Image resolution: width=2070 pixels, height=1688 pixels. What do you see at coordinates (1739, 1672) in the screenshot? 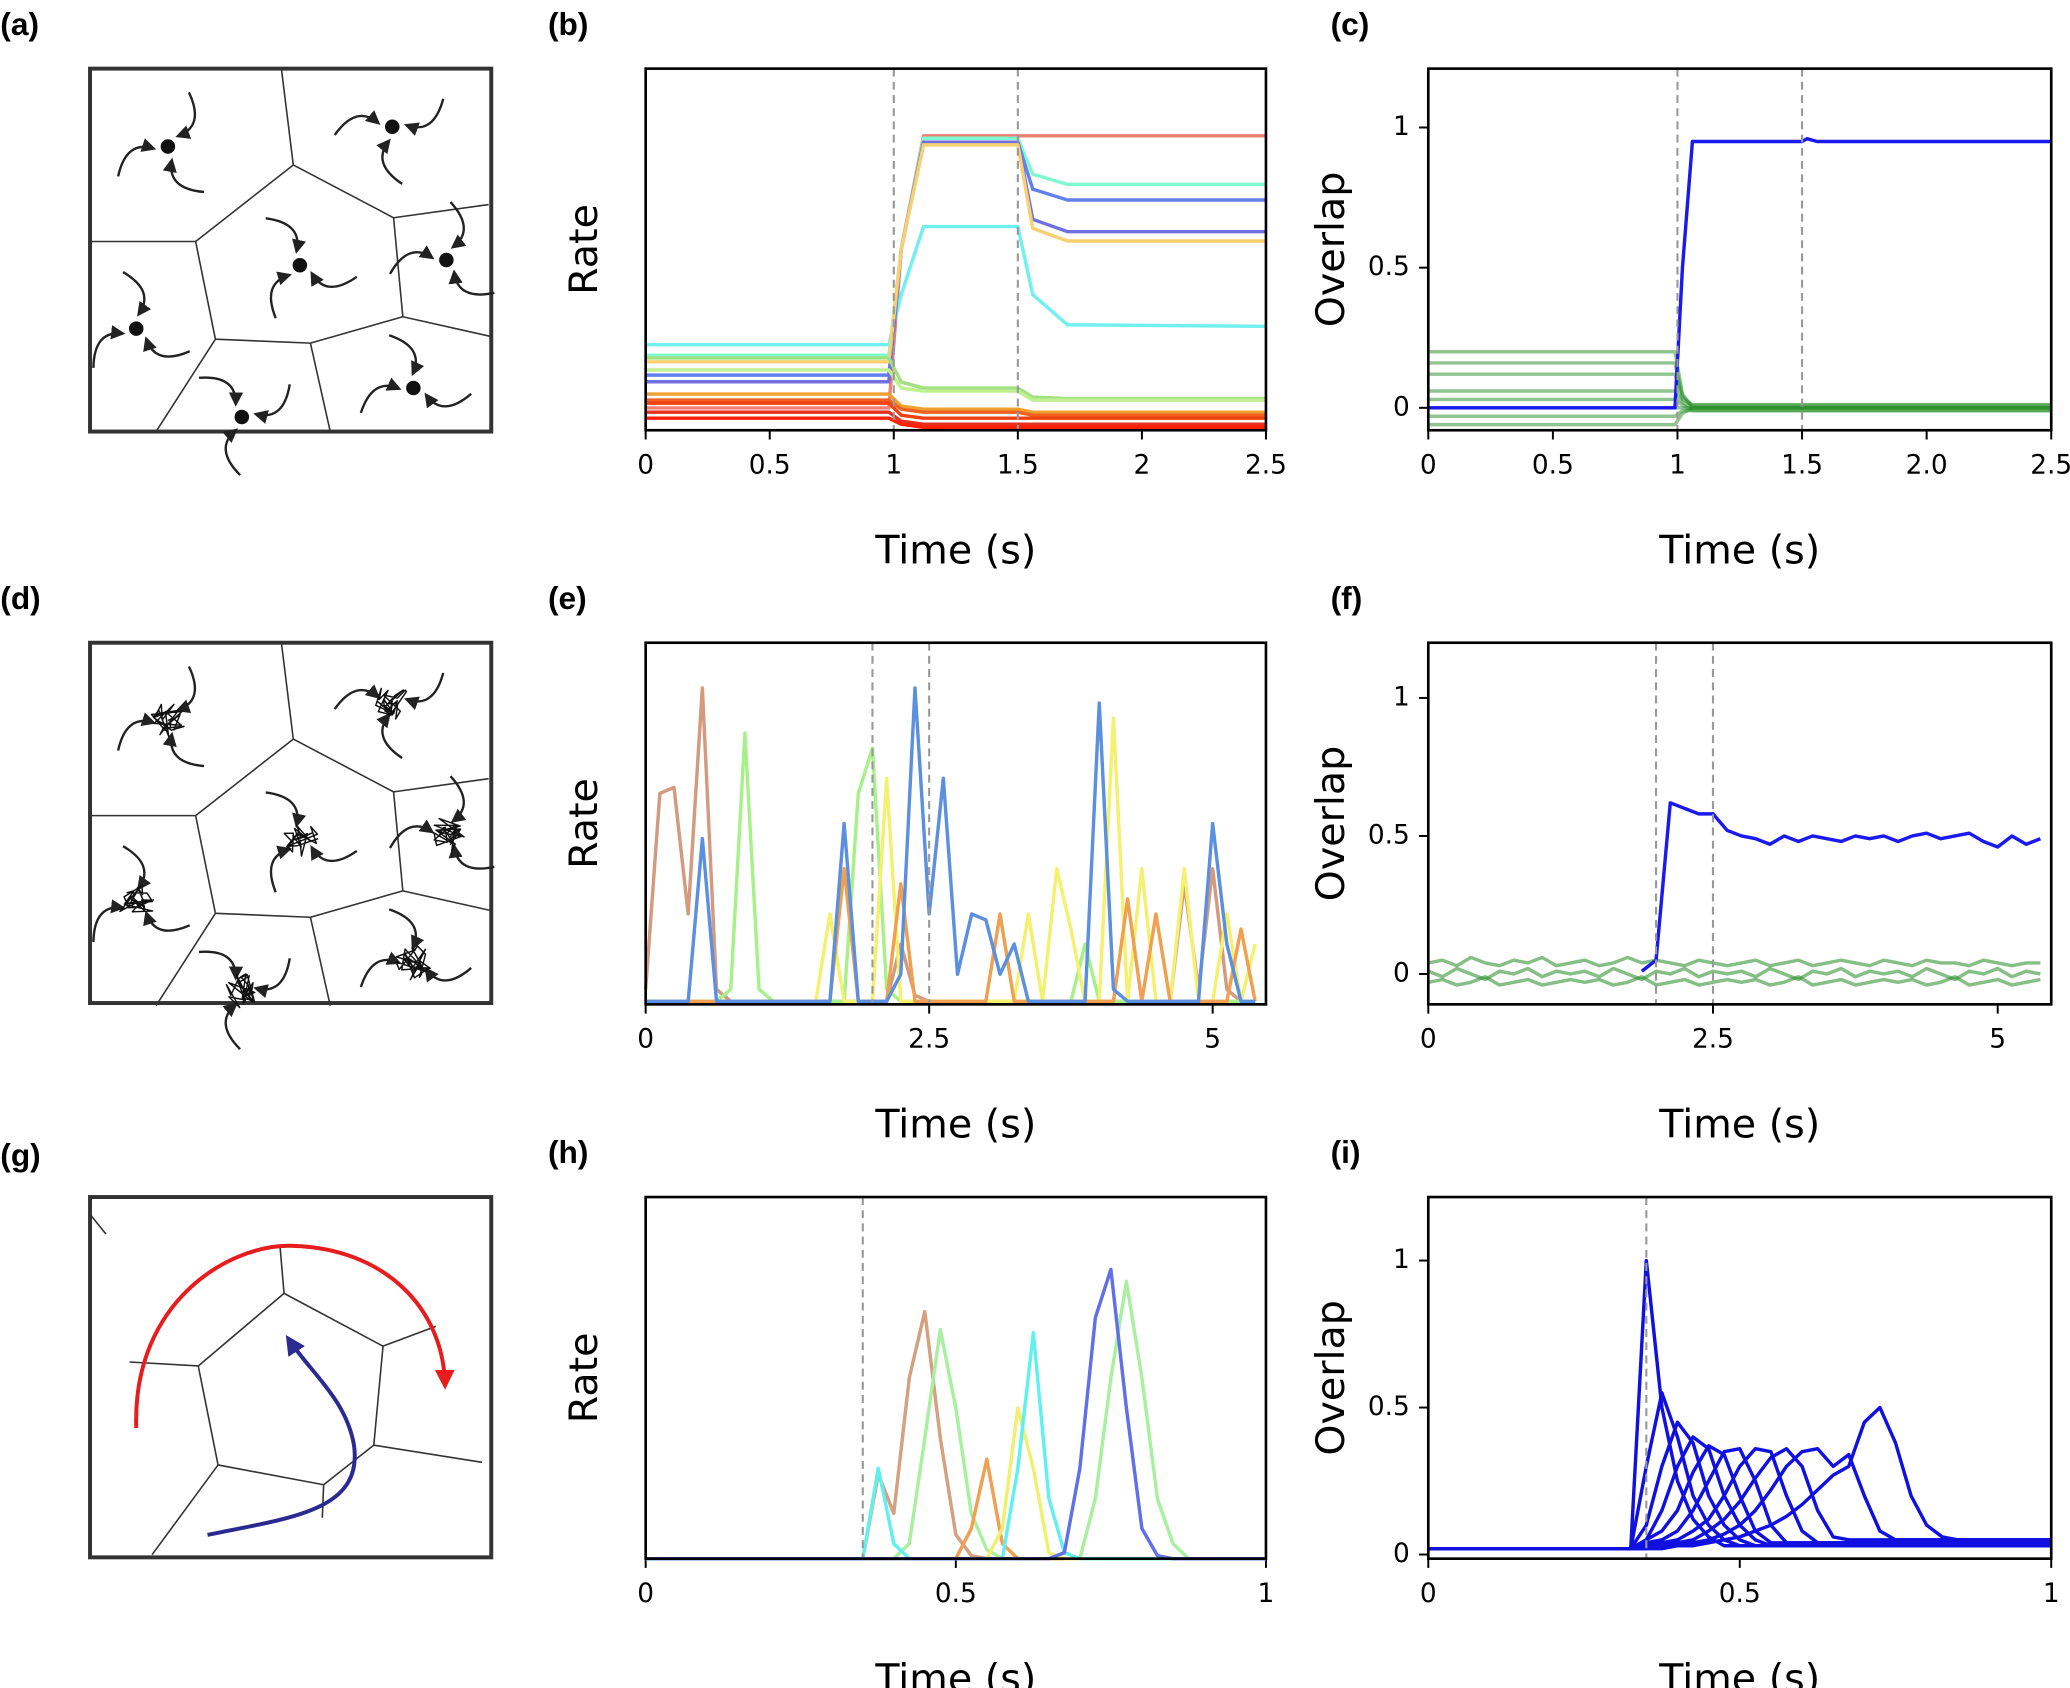
I see `x-axis-label: Time (s)` at bounding box center [1739, 1672].